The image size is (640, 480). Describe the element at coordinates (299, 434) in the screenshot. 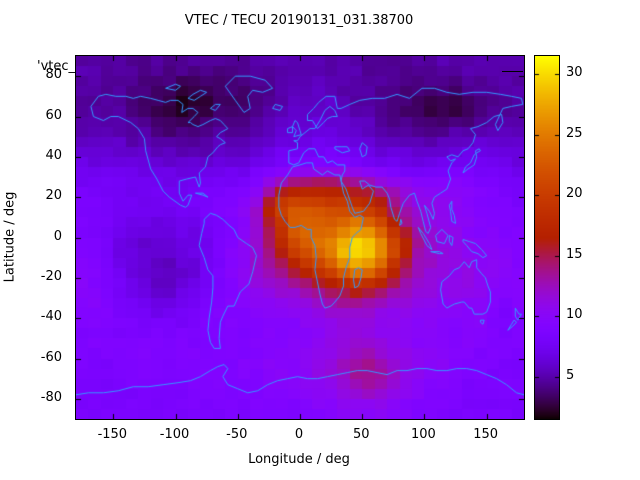

I see `x-tick-label: 0` at that location.